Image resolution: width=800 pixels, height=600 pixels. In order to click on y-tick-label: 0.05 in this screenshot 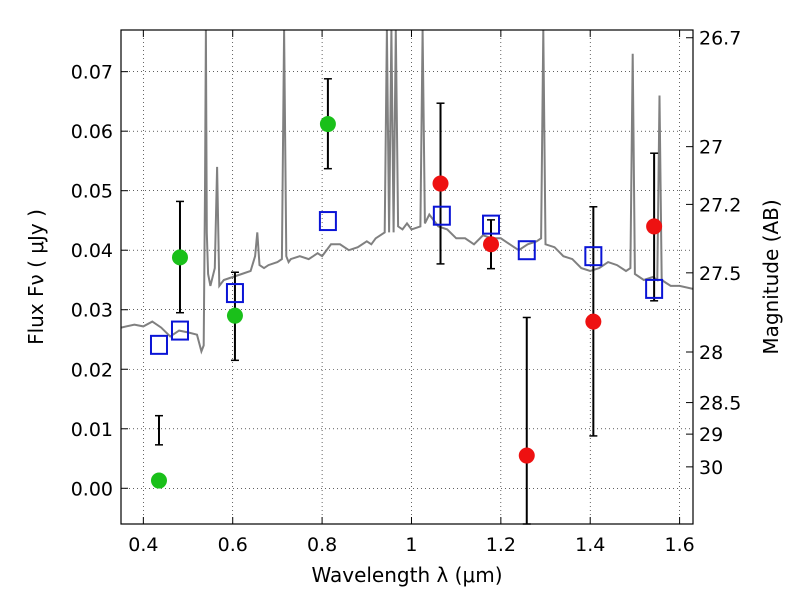, I will do `click(92, 192)`.